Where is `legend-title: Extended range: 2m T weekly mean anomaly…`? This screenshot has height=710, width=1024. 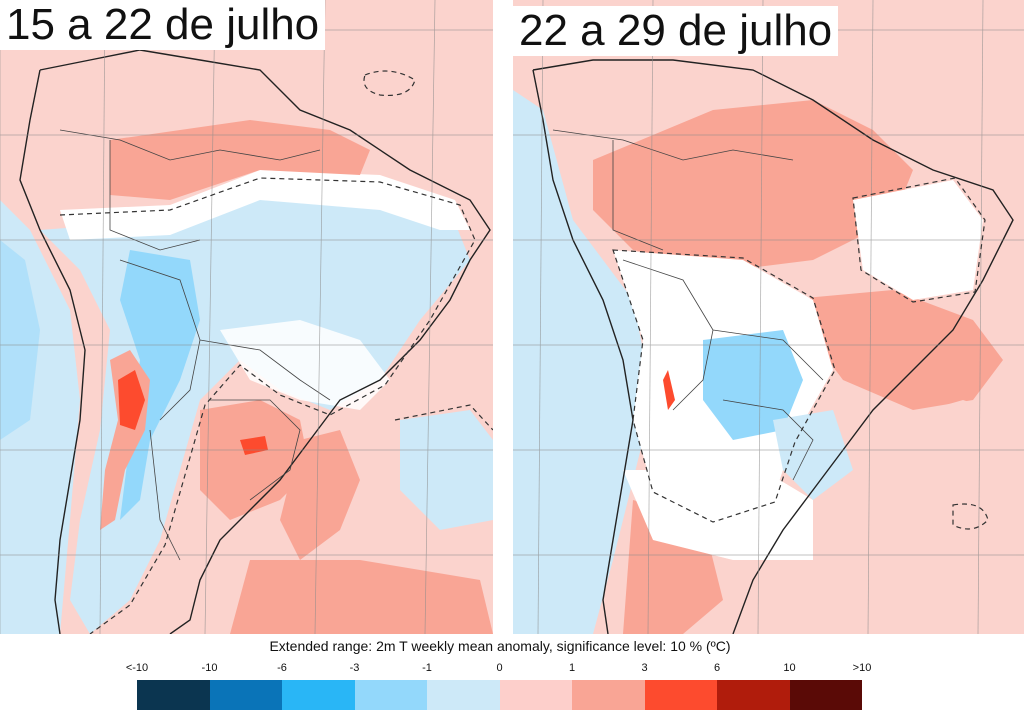 legend-title: Extended range: 2m T weekly mean anomaly… is located at coordinates (500, 646).